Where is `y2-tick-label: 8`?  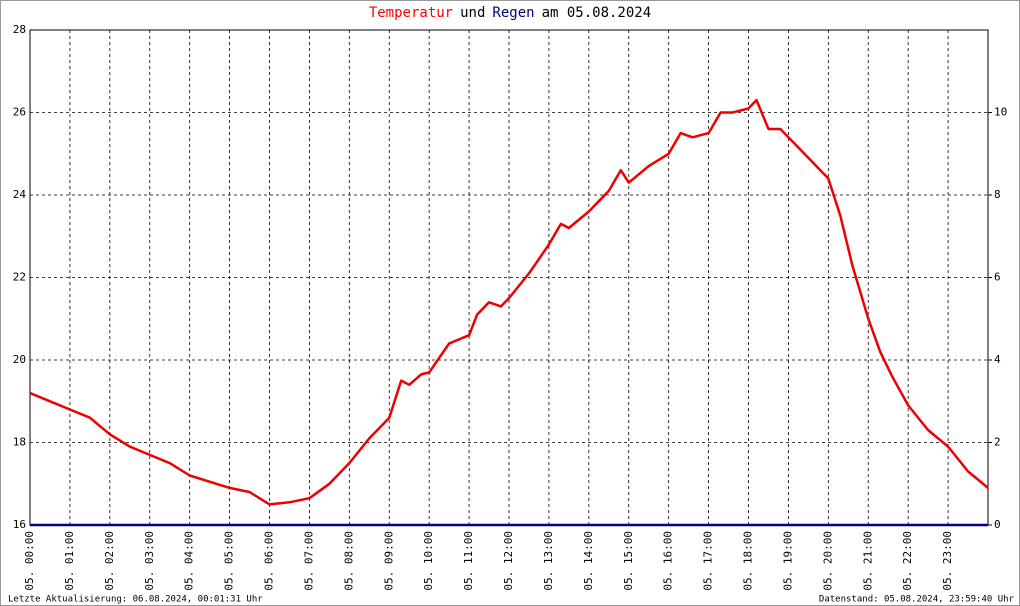 y2-tick-label: 8 is located at coordinates (997, 194).